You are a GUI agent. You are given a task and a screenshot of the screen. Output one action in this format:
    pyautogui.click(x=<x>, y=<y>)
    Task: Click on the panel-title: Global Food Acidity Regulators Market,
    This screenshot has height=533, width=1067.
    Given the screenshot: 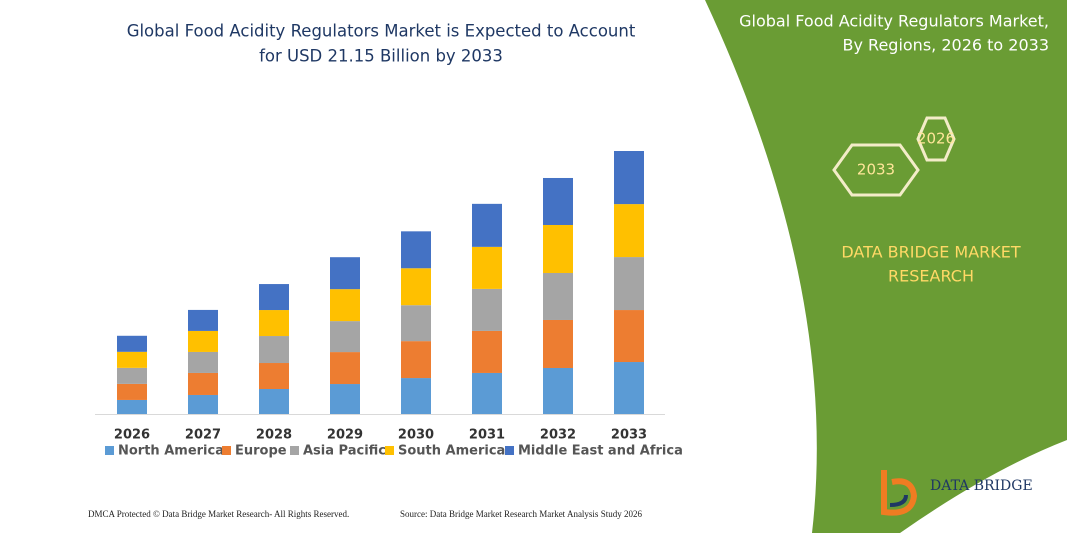 What is the action you would take?
    pyautogui.click(x=894, y=21)
    